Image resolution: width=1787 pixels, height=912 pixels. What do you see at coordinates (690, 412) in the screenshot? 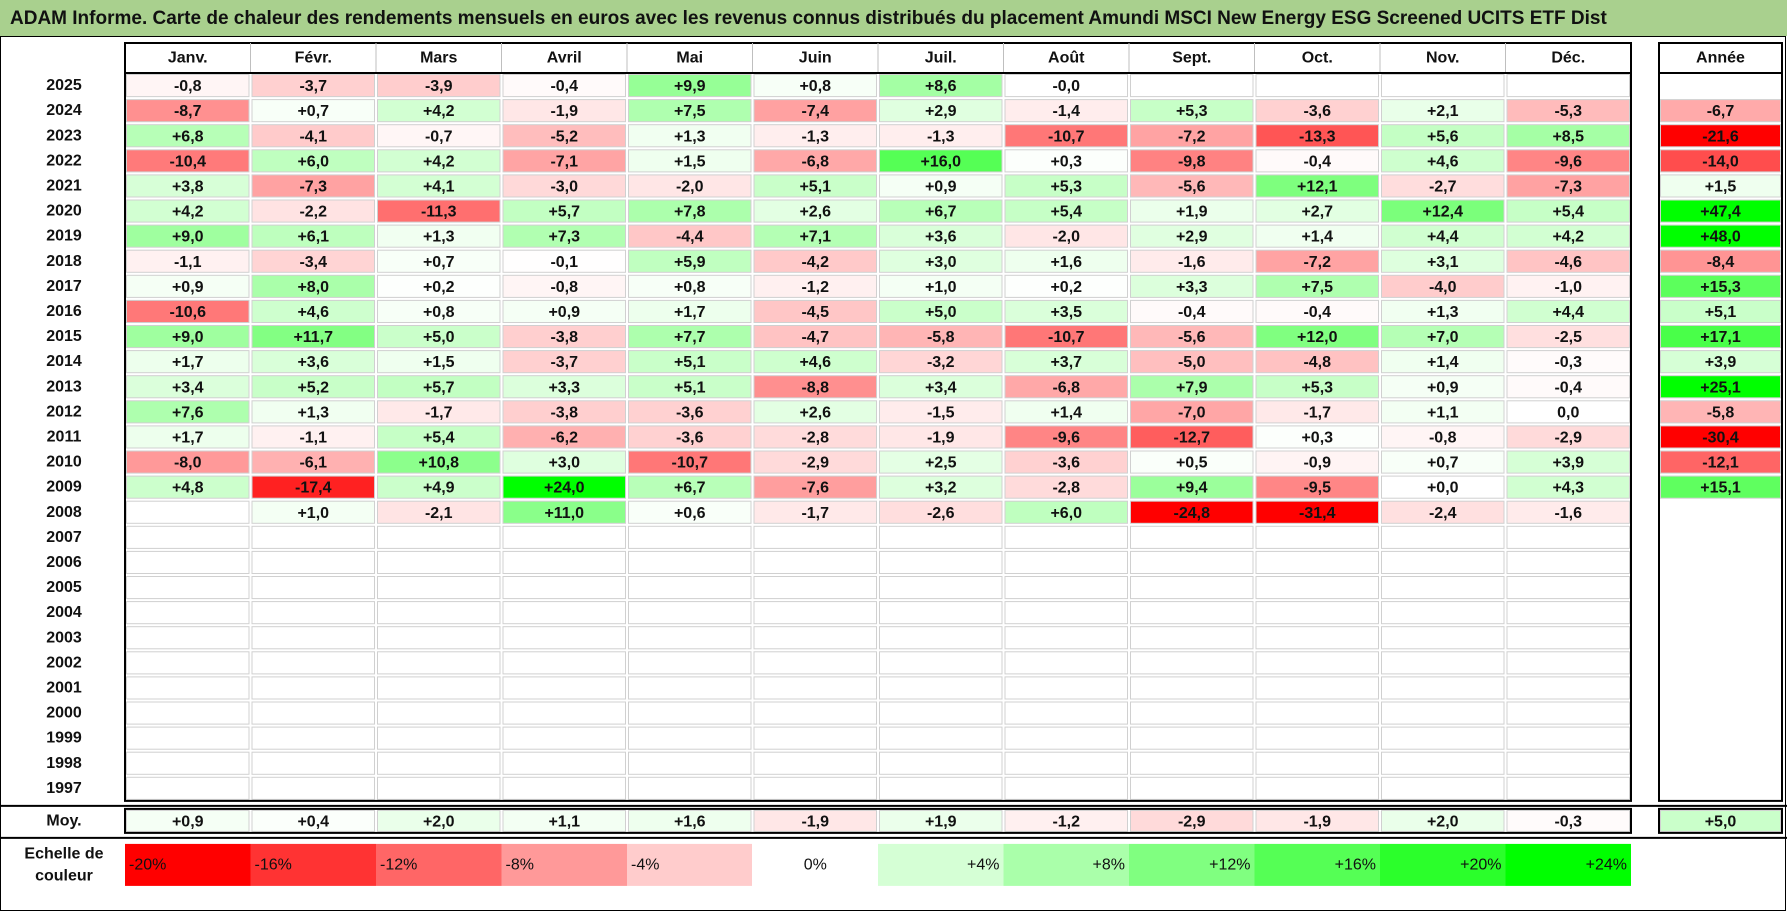
I see `cell-value: -3,6` at bounding box center [690, 412].